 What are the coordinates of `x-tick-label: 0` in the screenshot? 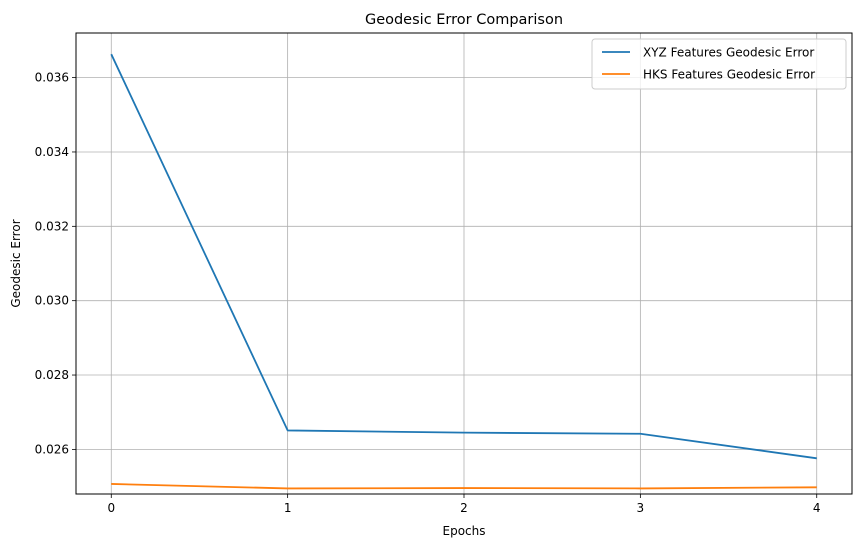 It's located at (111, 508).